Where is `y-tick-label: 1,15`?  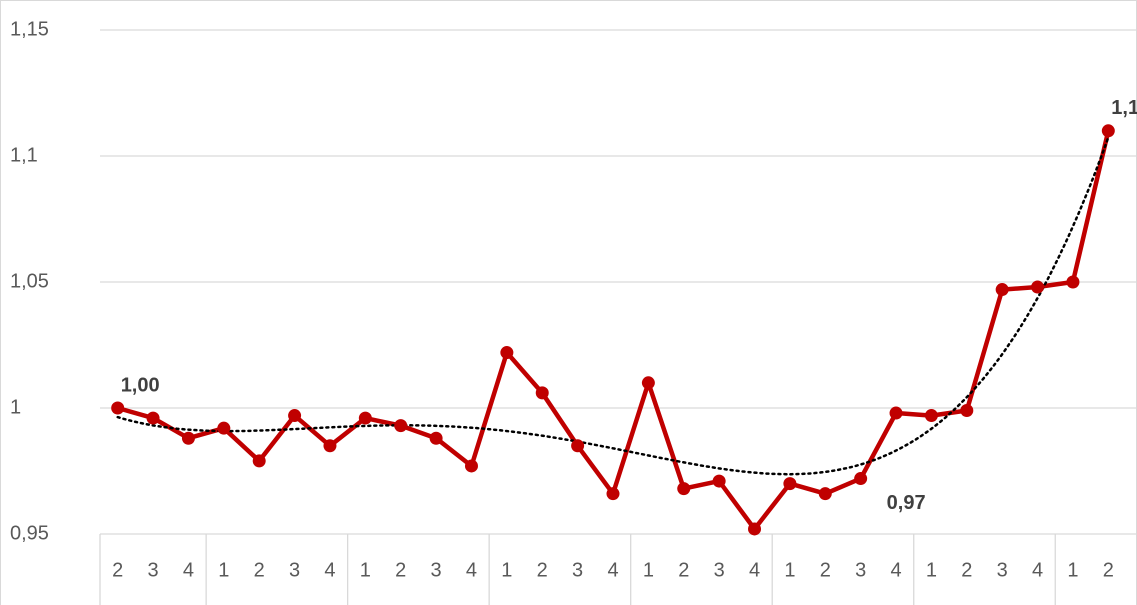 y-tick-label: 1,15 is located at coordinates (29, 29).